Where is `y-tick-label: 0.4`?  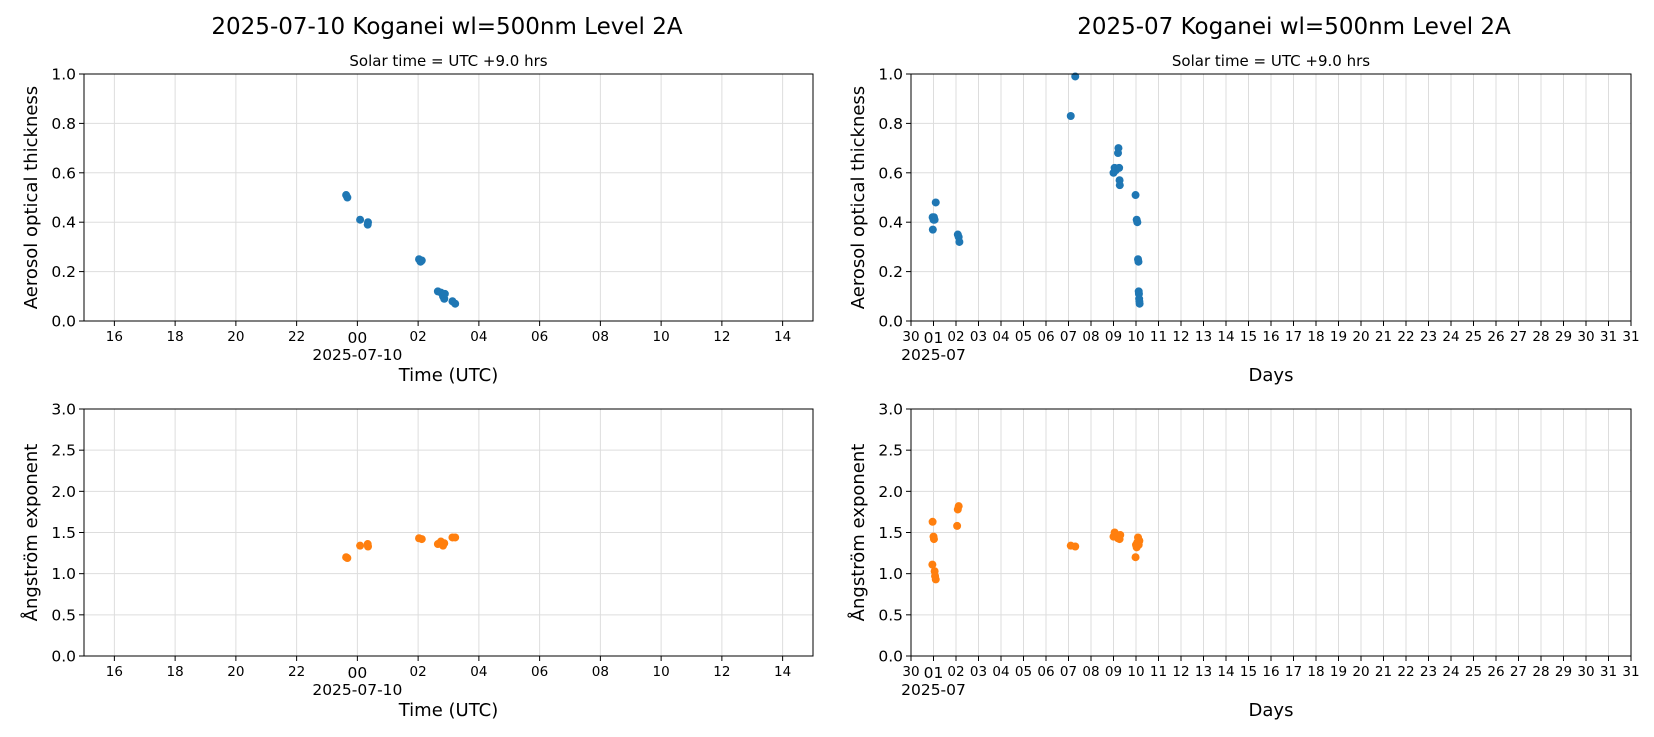 y-tick-label: 0.4 is located at coordinates (890, 223).